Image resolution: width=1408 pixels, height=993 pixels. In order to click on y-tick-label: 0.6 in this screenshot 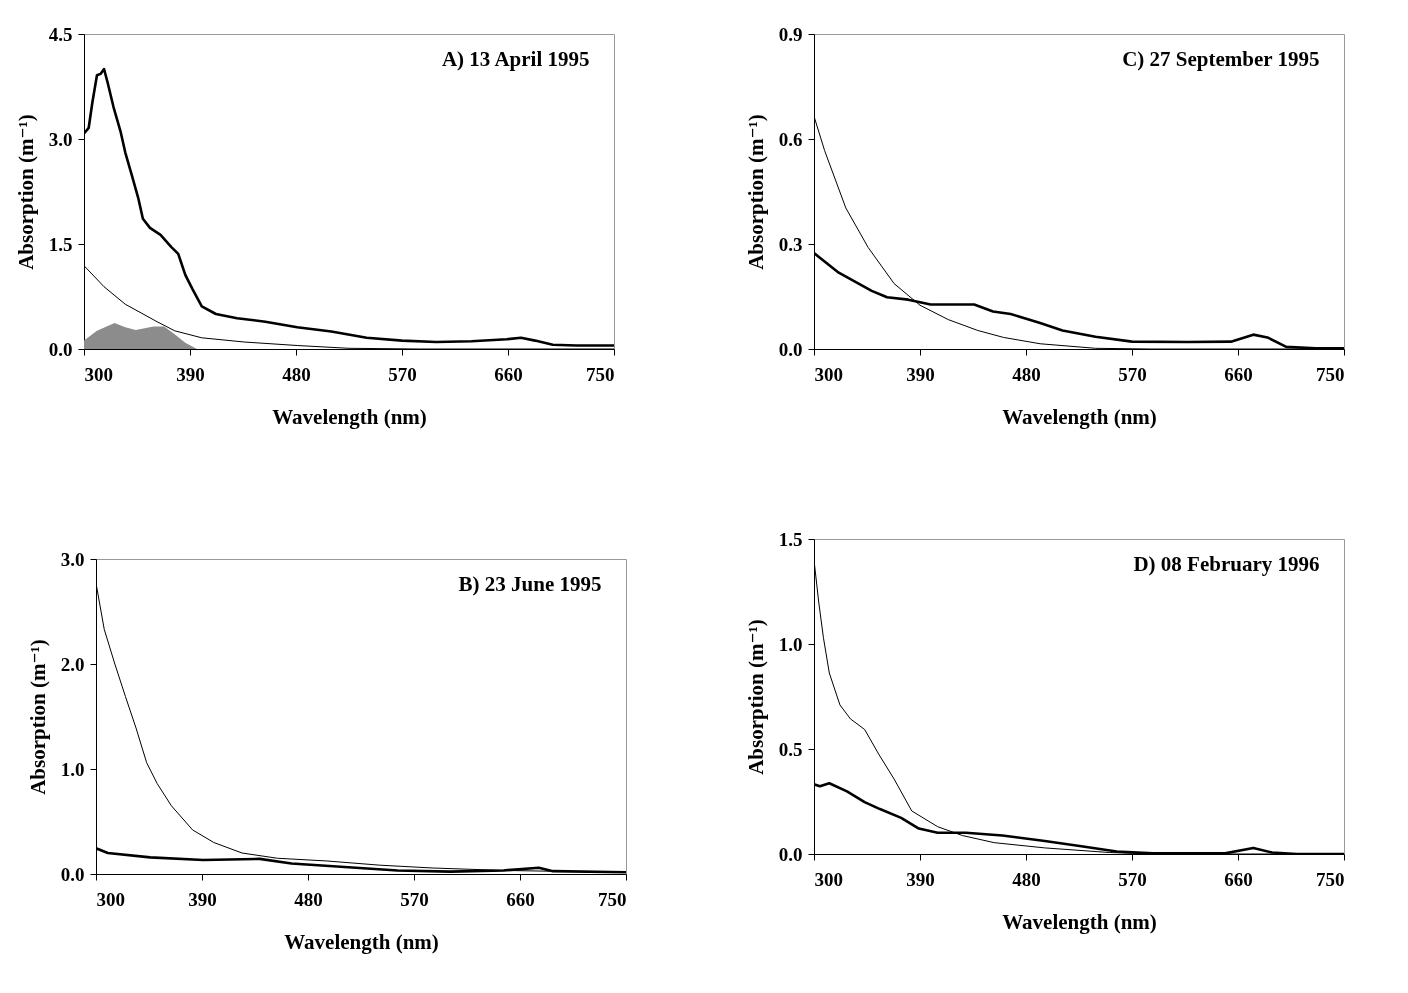, I will do `click(790, 139)`.